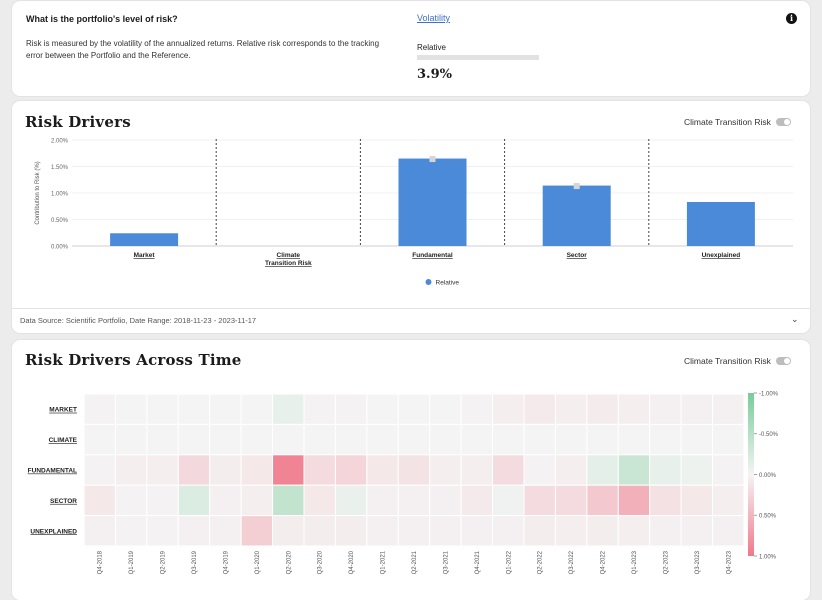 The height and width of the screenshot is (600, 822). Describe the element at coordinates (729, 562) in the screenshot. I see `column-label: Q4-2023` at that location.